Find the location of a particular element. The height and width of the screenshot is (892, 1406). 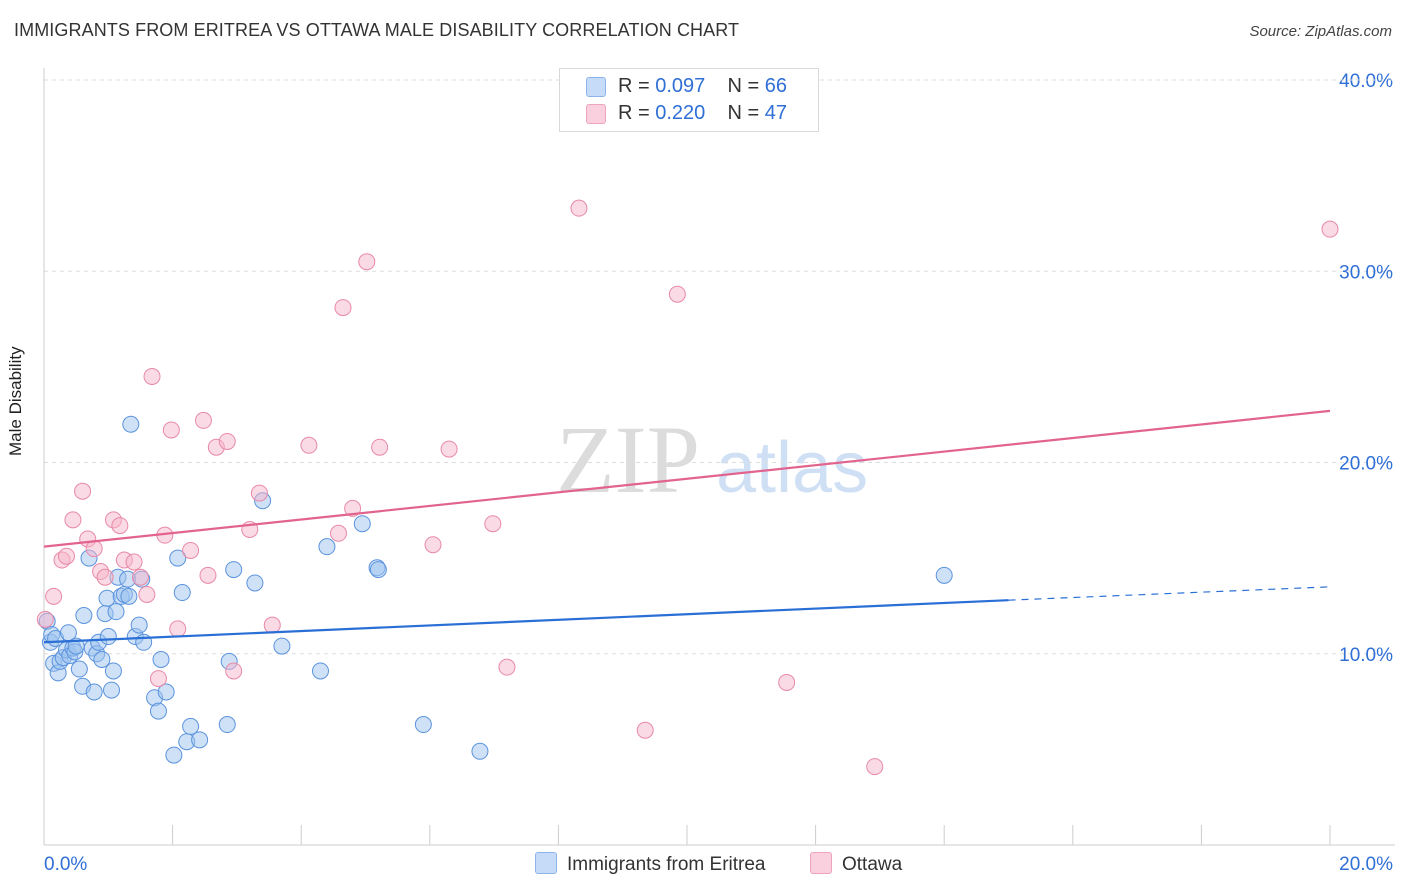

bottom-legend-eritrea: Immigrants from Eritrea is located at coordinates (650, 864).